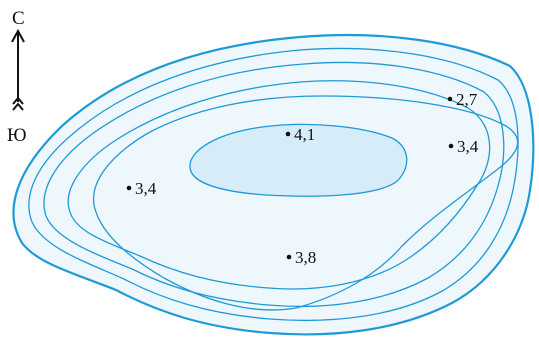  I want to click on depth-point: 2,7, so click(462, 99).